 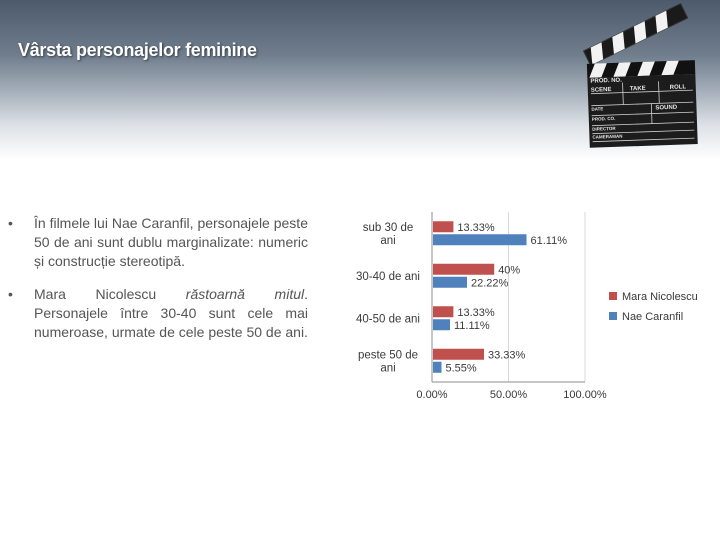 I want to click on x-tick-label: 50.00%, so click(x=509, y=395).